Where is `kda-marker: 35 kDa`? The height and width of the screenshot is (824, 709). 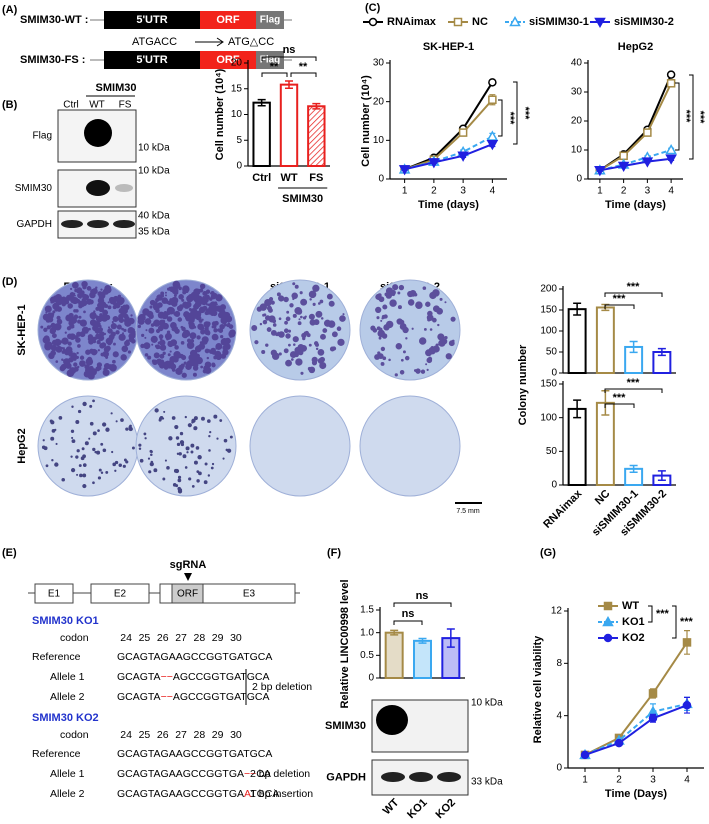
kda-marker: 35 kDa is located at coordinates (154, 232).